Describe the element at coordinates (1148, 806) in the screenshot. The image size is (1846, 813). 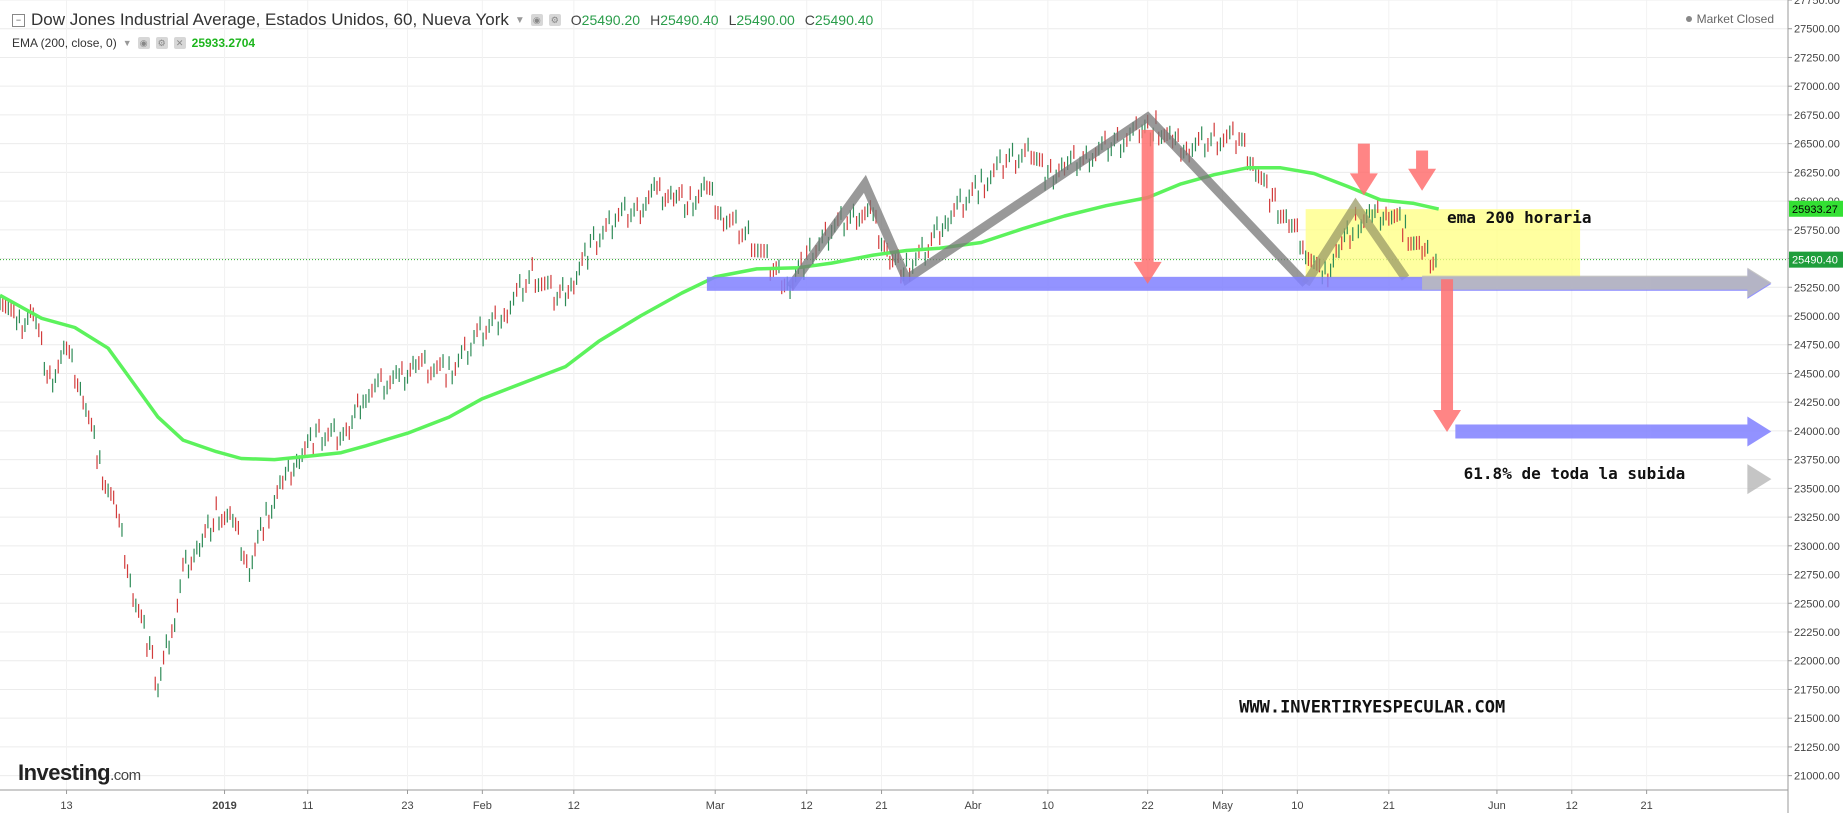
I see `x-tick-label: 22` at that location.